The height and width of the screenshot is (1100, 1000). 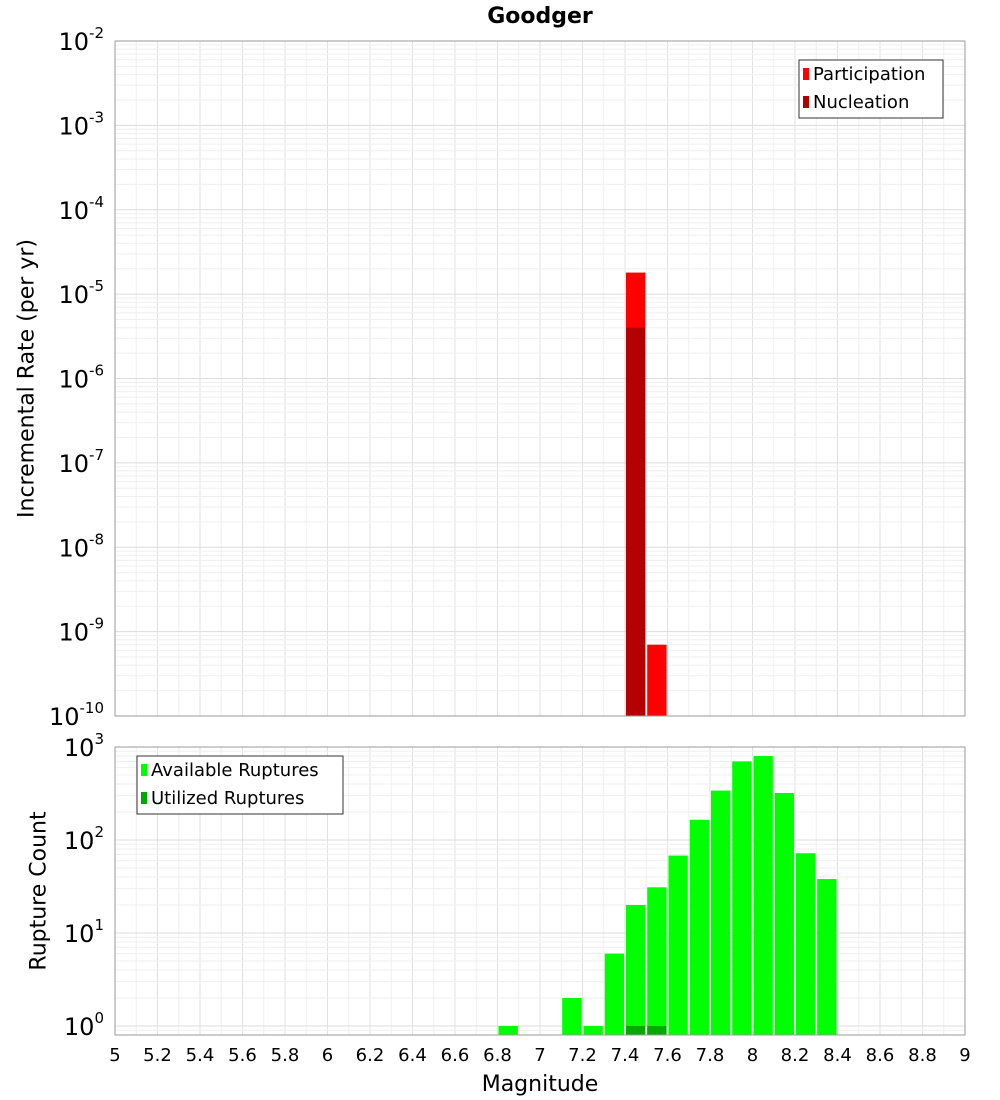 I want to click on legend-label-participation: Participation, so click(x=869, y=74).